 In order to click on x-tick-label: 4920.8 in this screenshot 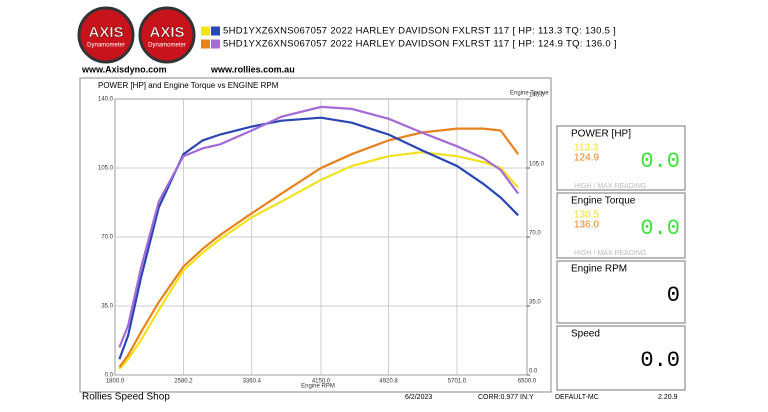, I will do `click(388, 382)`.